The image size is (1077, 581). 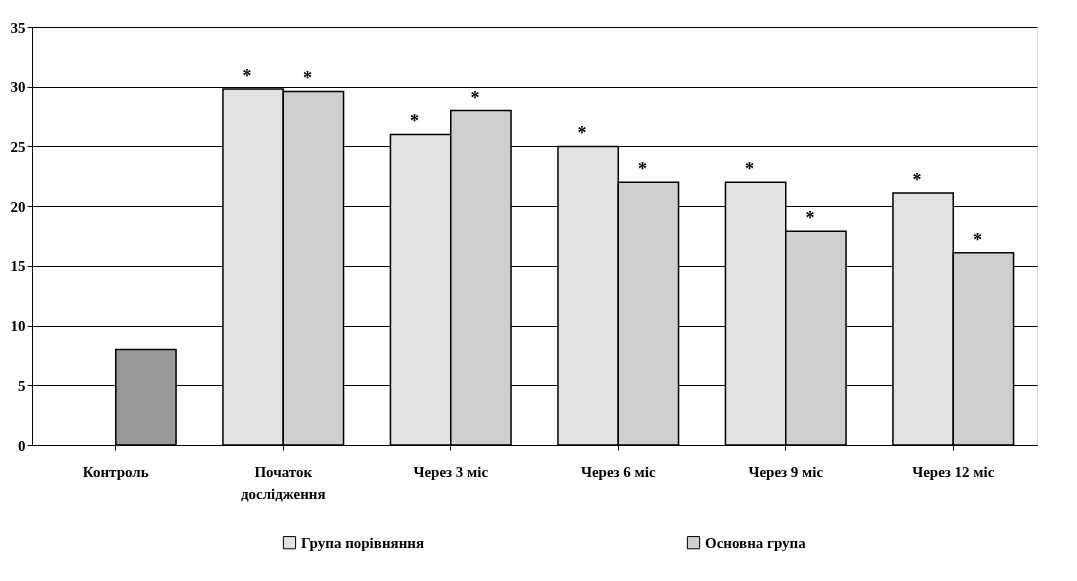 I want to click on y-tick-label: 20, so click(x=18, y=206).